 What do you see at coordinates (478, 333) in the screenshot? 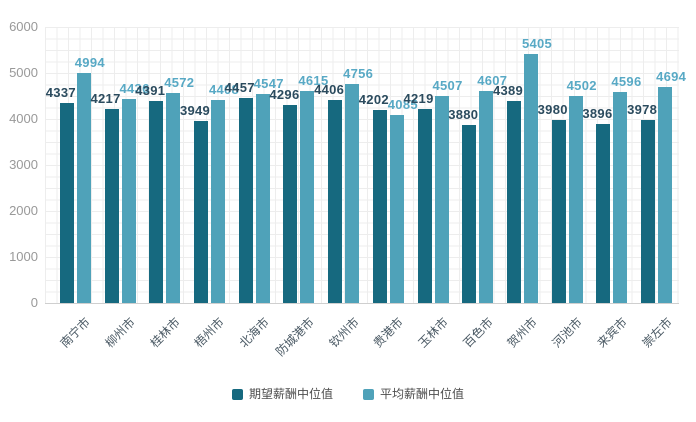
I see `x-axis-label: 百色市` at bounding box center [478, 333].